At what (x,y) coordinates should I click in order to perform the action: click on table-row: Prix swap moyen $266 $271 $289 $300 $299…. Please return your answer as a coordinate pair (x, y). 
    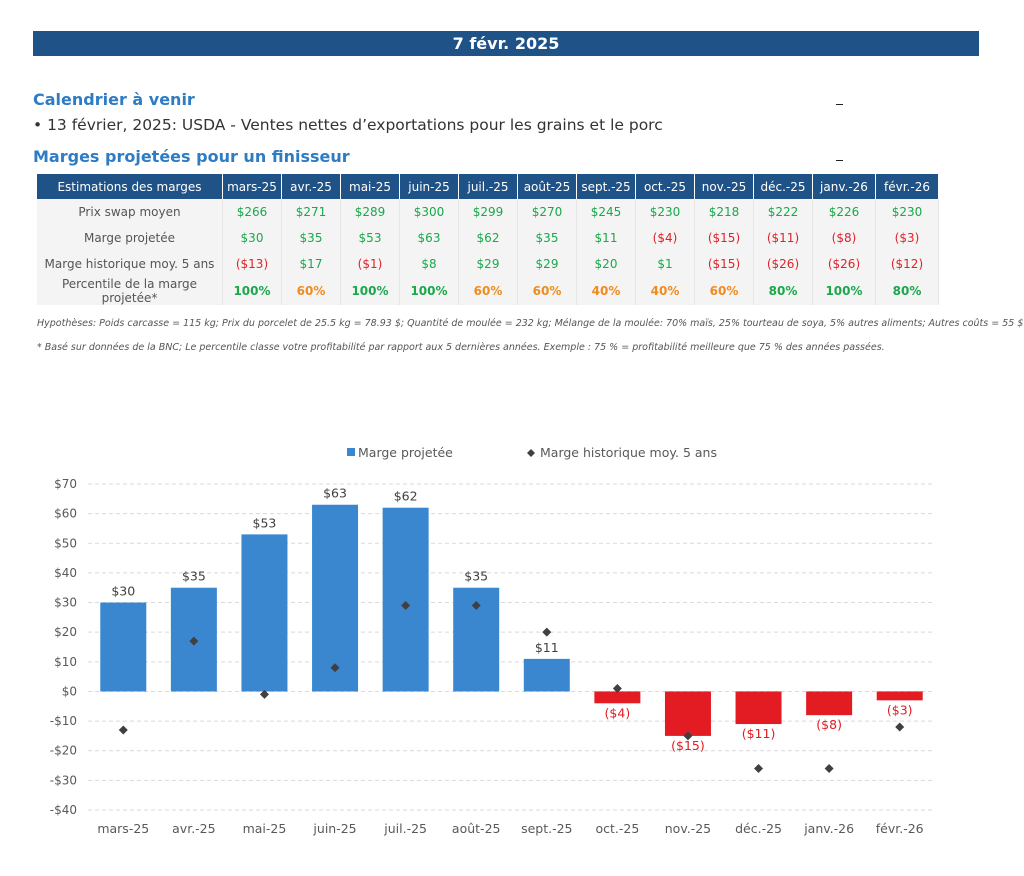
    Looking at the image, I should click on (488, 212).